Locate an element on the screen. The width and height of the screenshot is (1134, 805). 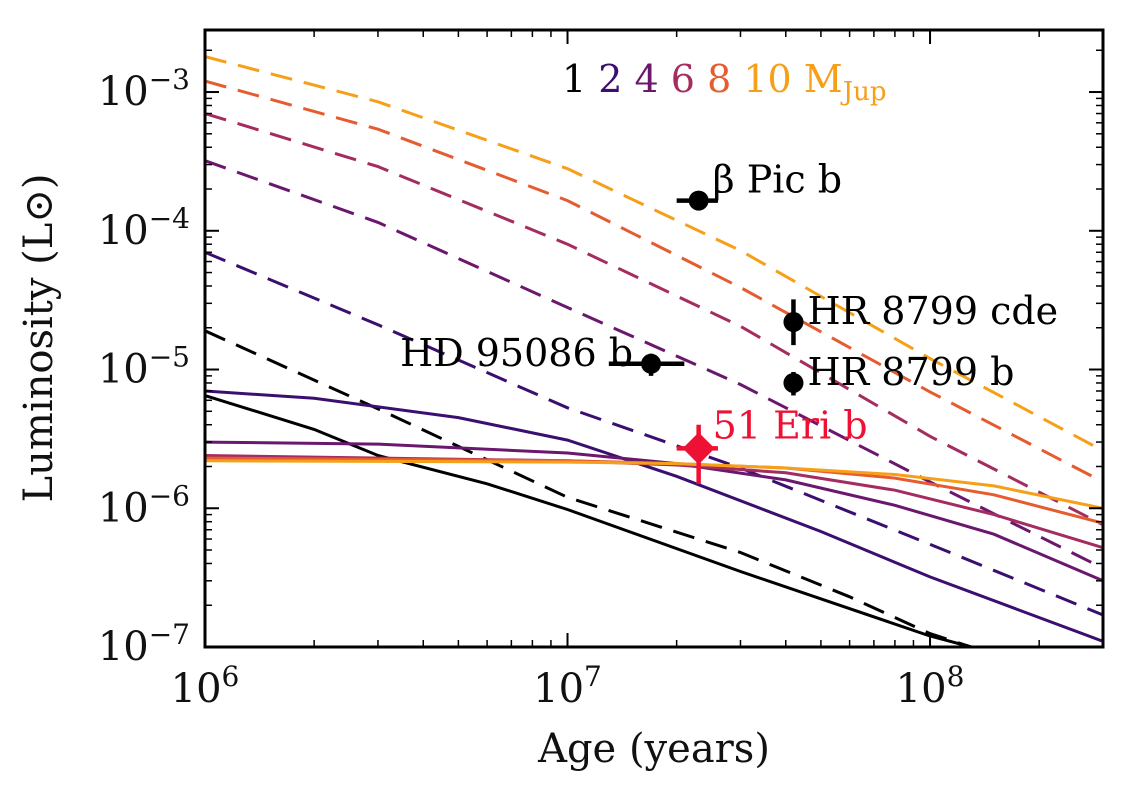
legend-entries: 1 2 4 6 8 10 MJup is located at coordinates (724, 82).